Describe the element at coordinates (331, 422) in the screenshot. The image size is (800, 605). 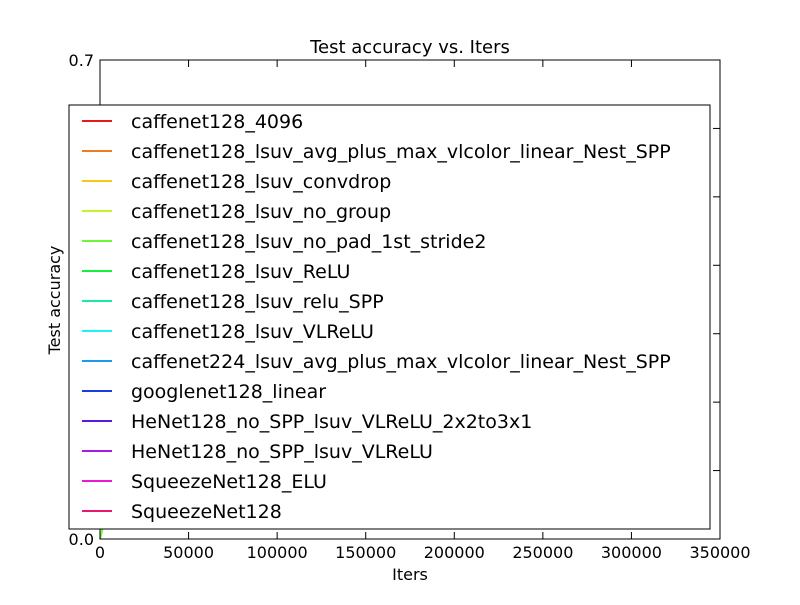
I see `legend-label: HeNet128_no_SPP_lsuv_VLReLU_2x2to3x1` at that location.